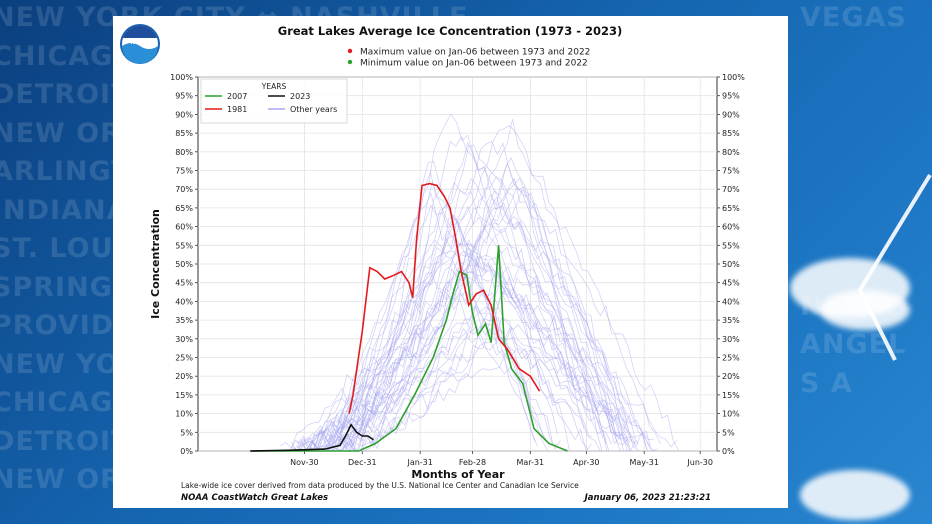 Image resolution: width=932 pixels, height=524 pixels. I want to click on legend-box, so click(274, 101).